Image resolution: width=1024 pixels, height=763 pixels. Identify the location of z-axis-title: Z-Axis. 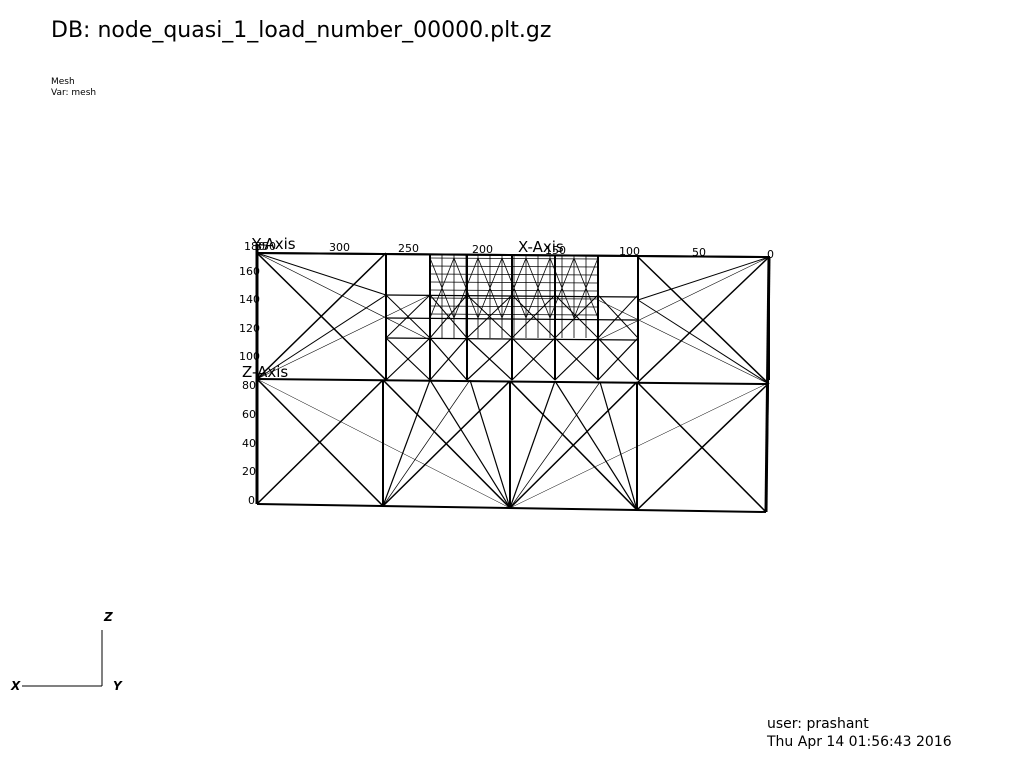
(265, 372).